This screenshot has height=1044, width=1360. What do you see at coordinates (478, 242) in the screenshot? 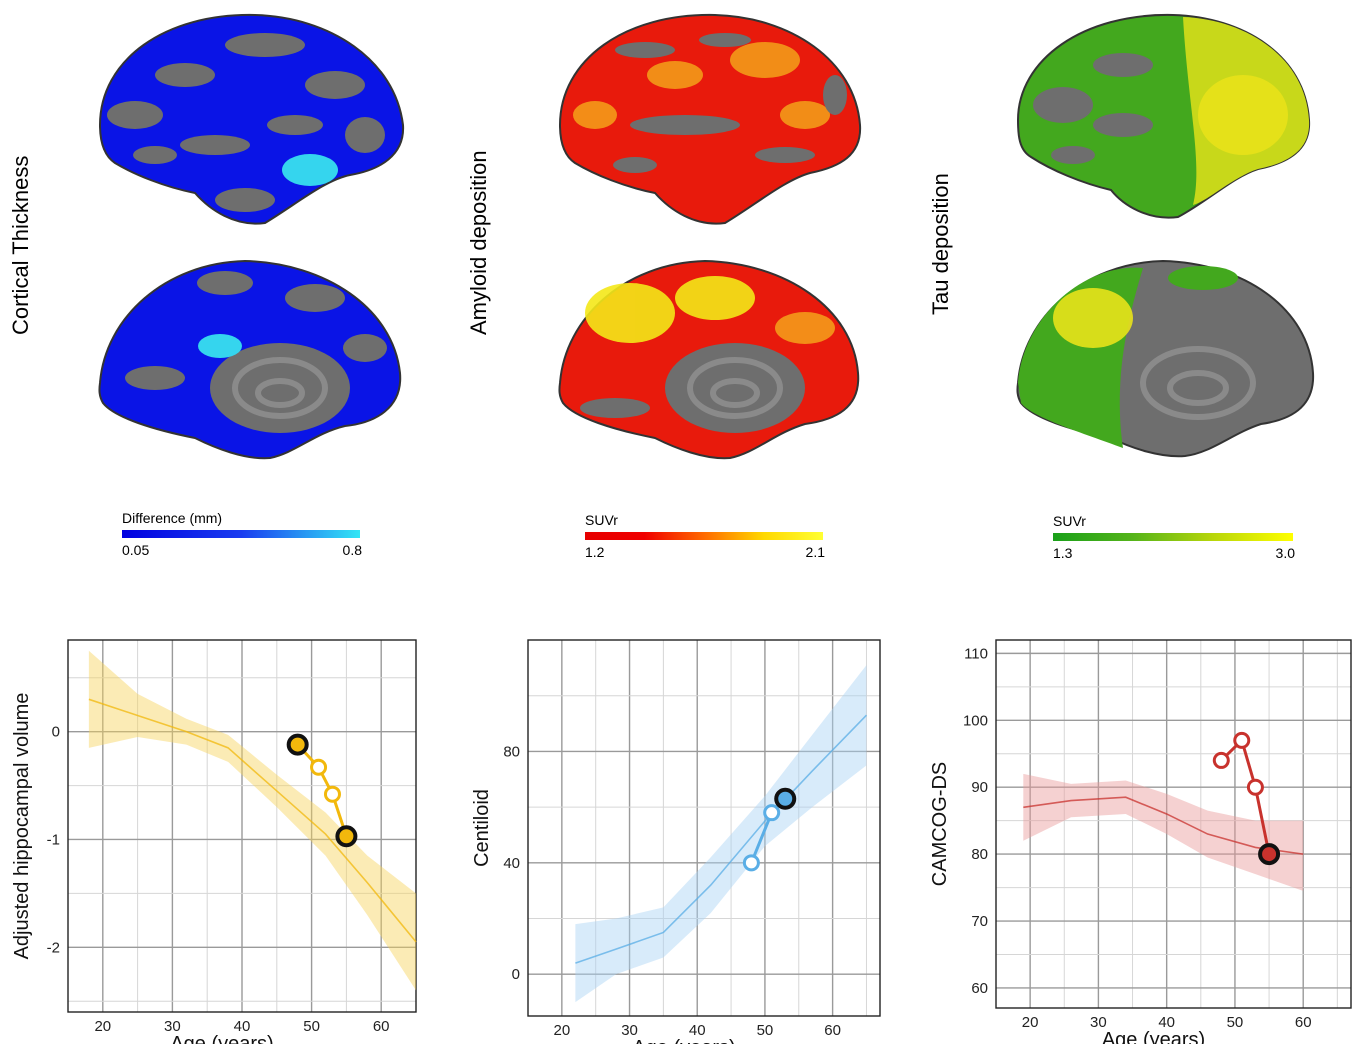
I see `panel-label-amyloid: Amyloid deposition` at bounding box center [478, 242].